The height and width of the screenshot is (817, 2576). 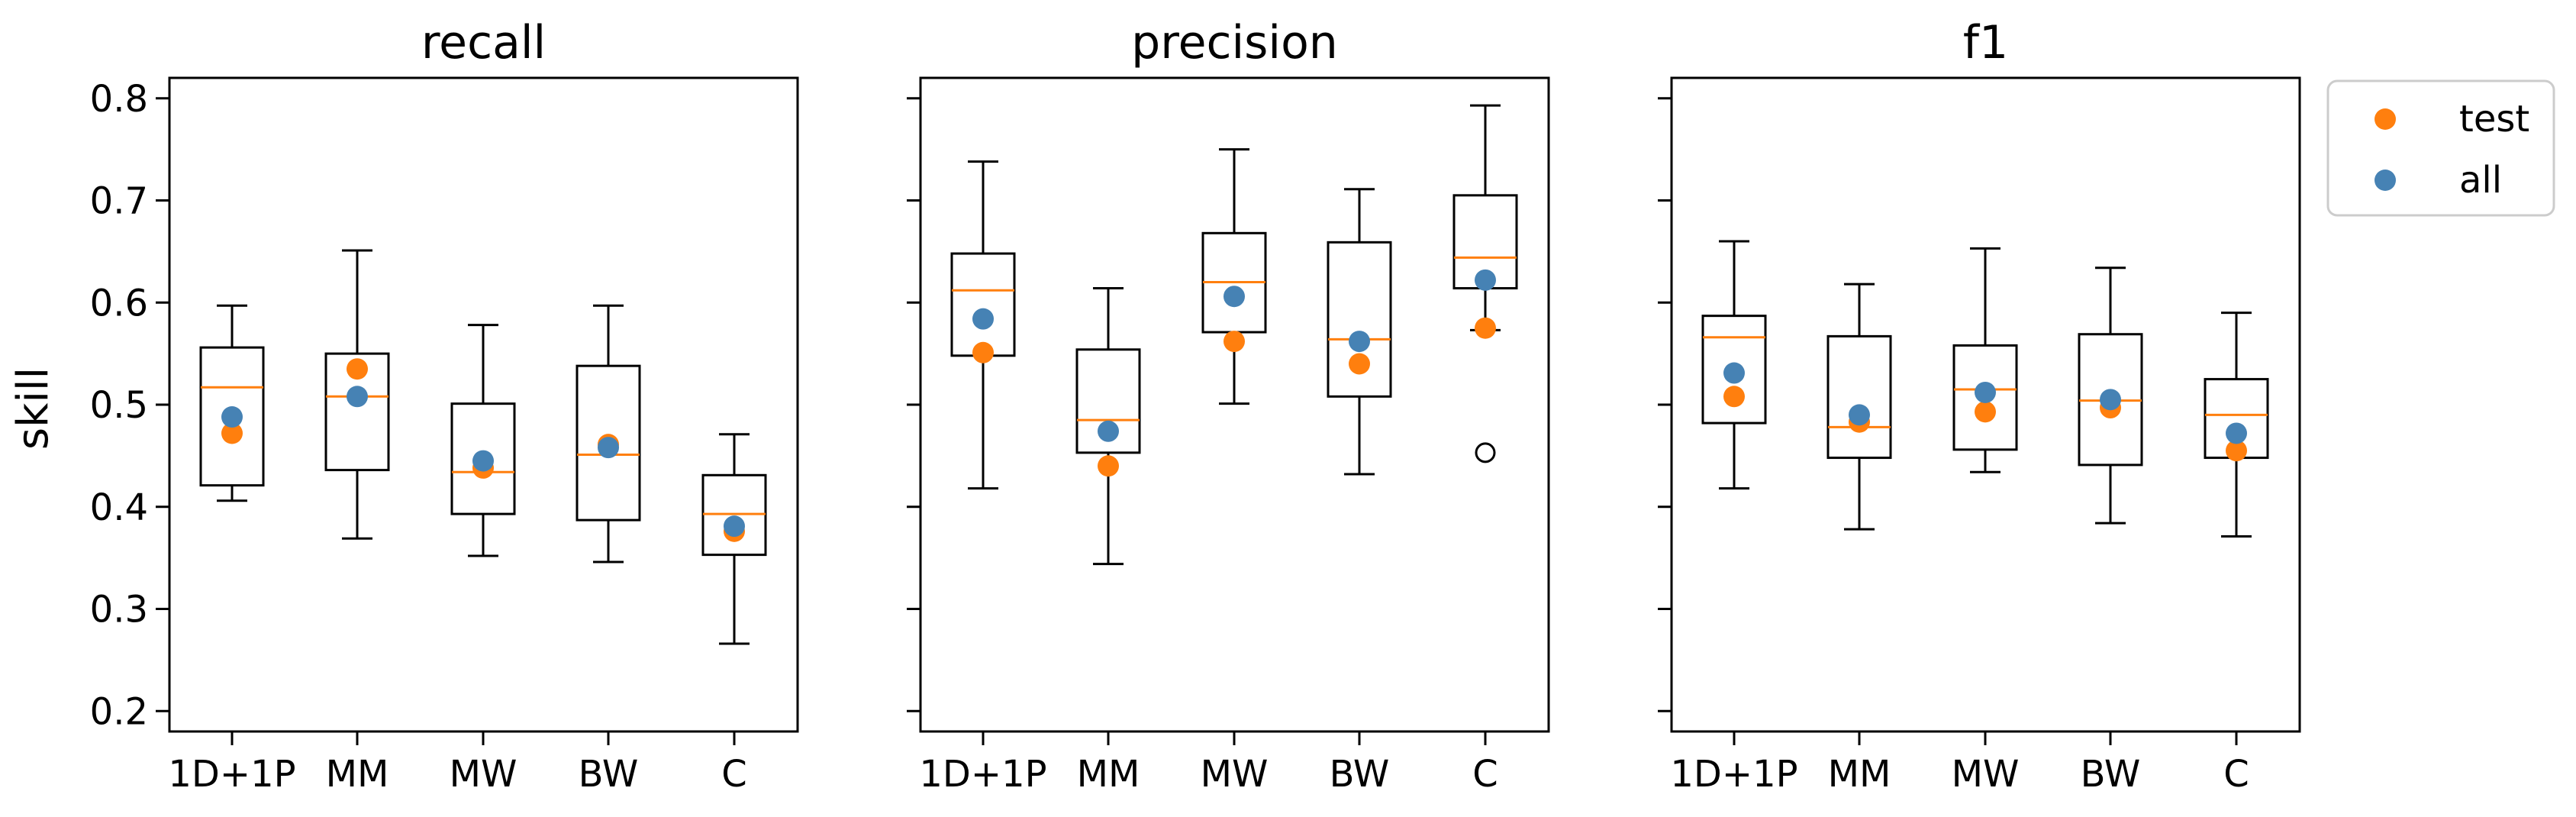 What do you see at coordinates (1985, 43) in the screenshot?
I see `chart-title: f1` at bounding box center [1985, 43].